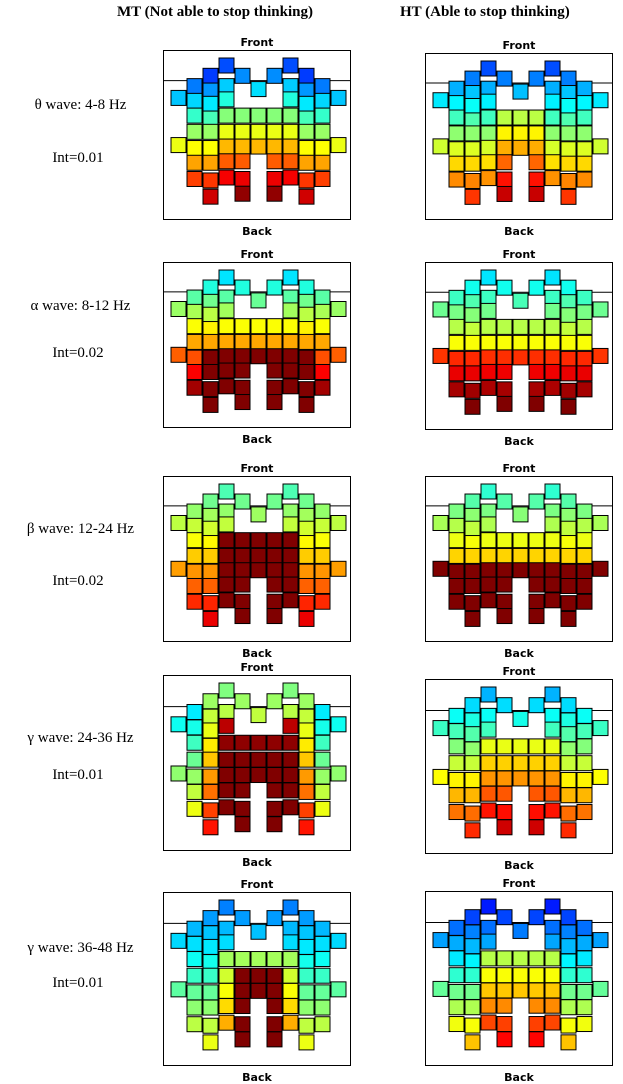  Describe the element at coordinates (257, 345) in the screenshot. I see `topography-map` at that location.